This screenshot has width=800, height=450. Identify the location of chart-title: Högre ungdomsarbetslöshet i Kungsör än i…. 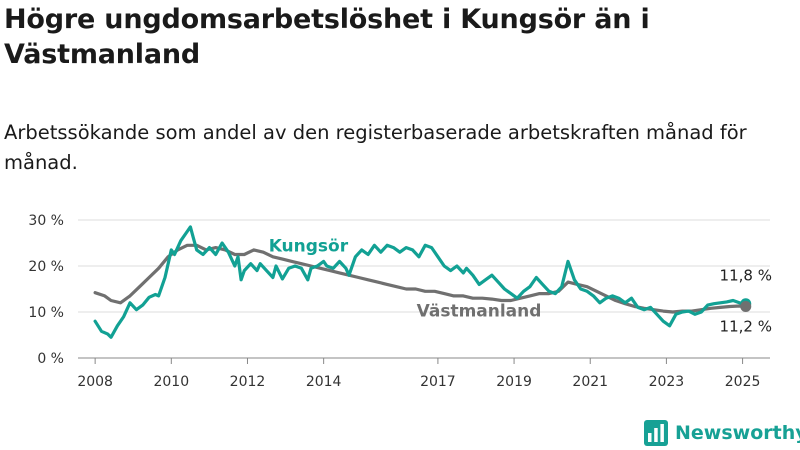
(327, 37).